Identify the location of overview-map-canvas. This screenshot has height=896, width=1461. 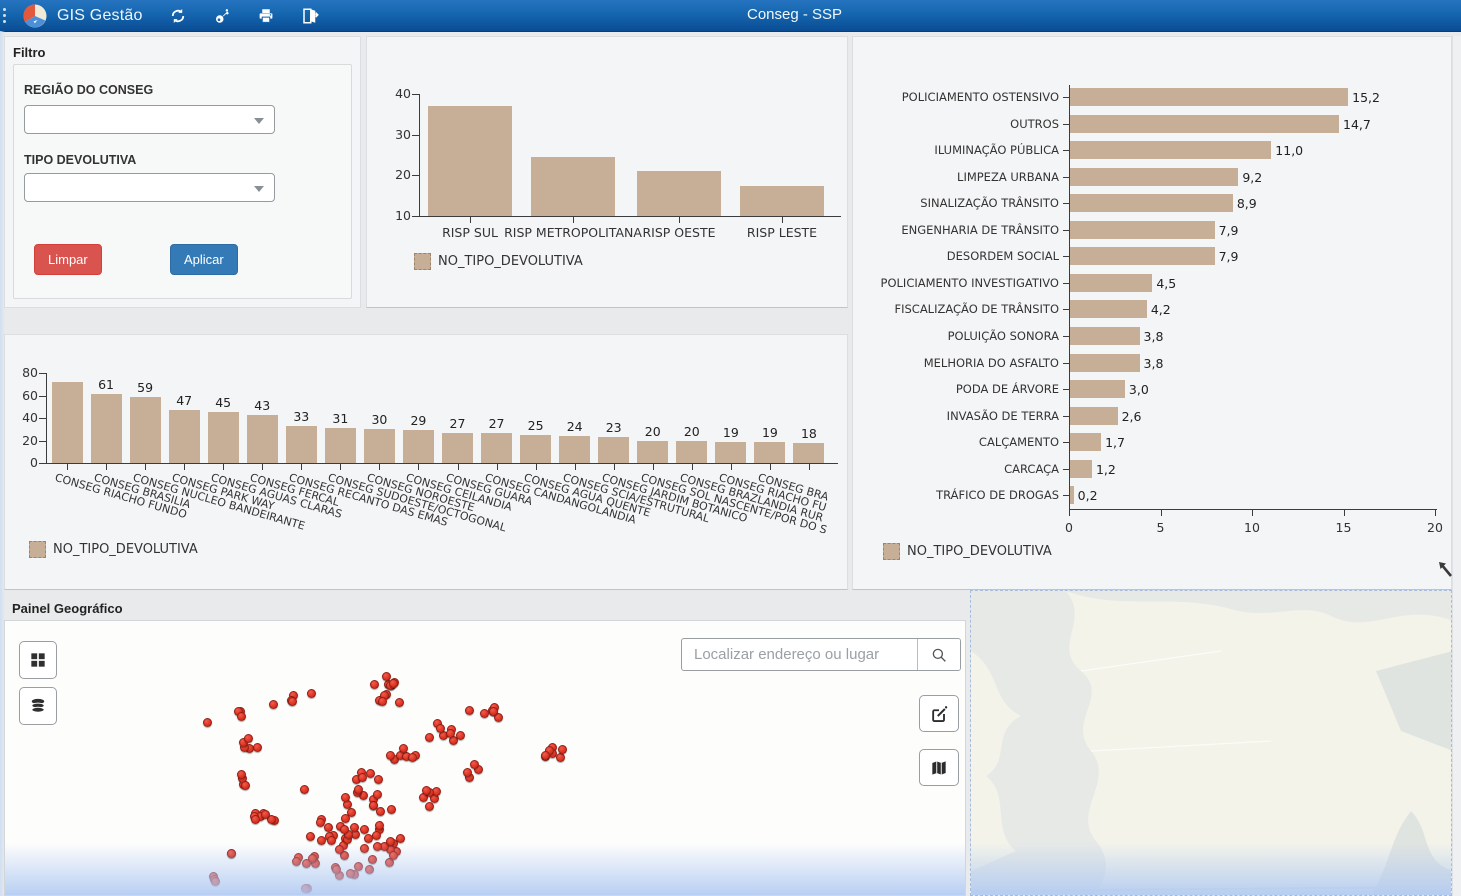
(1211, 743).